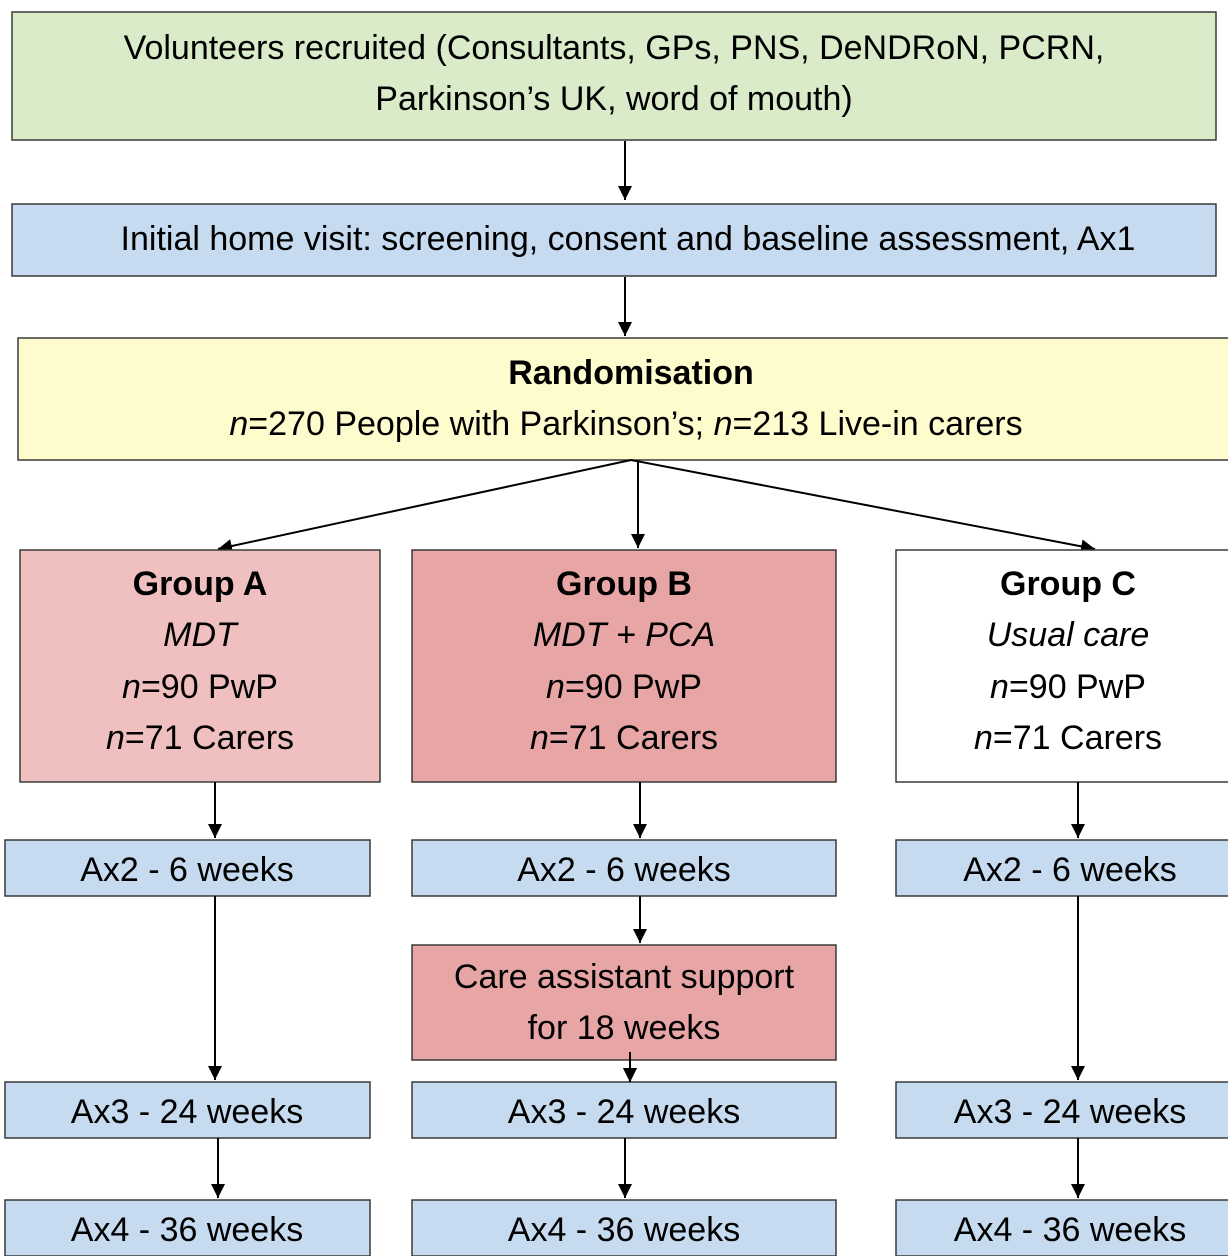 Image resolution: width=1228 pixels, height=1256 pixels. What do you see at coordinates (624, 1028) in the screenshot?
I see `care-support-text: for 18 weeks` at bounding box center [624, 1028].